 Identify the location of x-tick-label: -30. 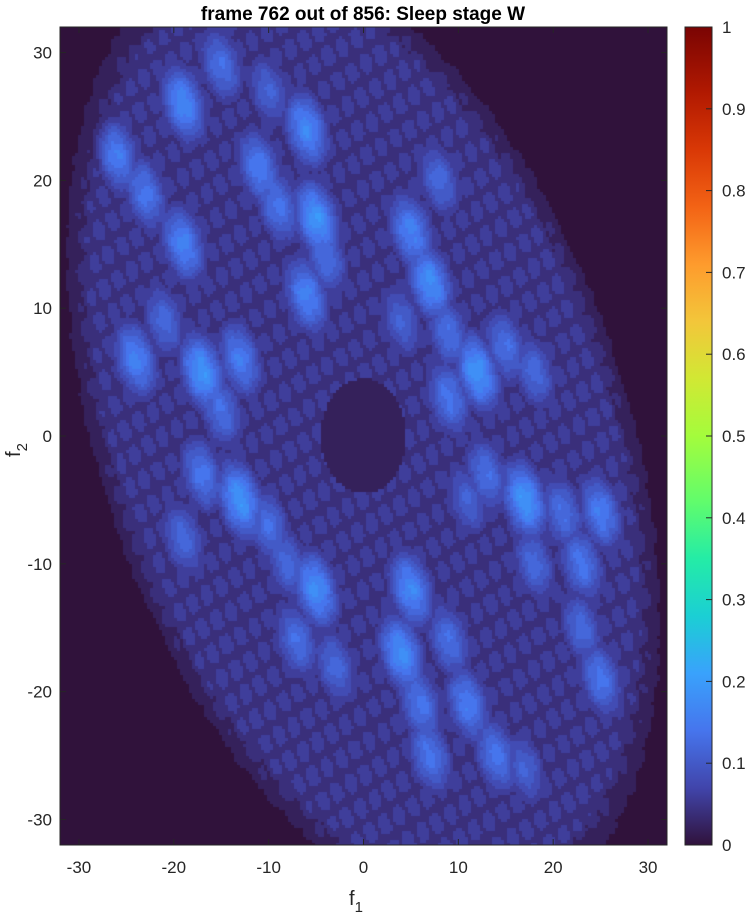
(79, 867).